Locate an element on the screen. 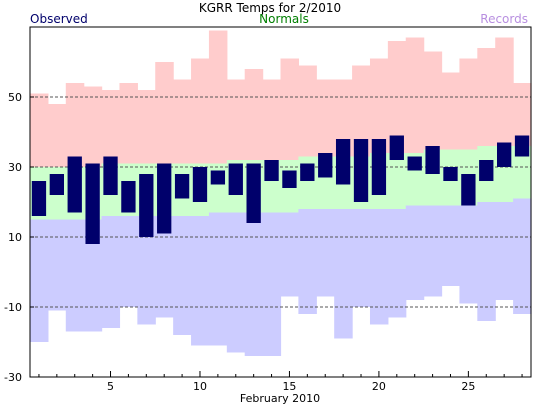 Image resolution: width=540 pixels, height=406 pixels. legend-observed: Observed is located at coordinates (59, 19).